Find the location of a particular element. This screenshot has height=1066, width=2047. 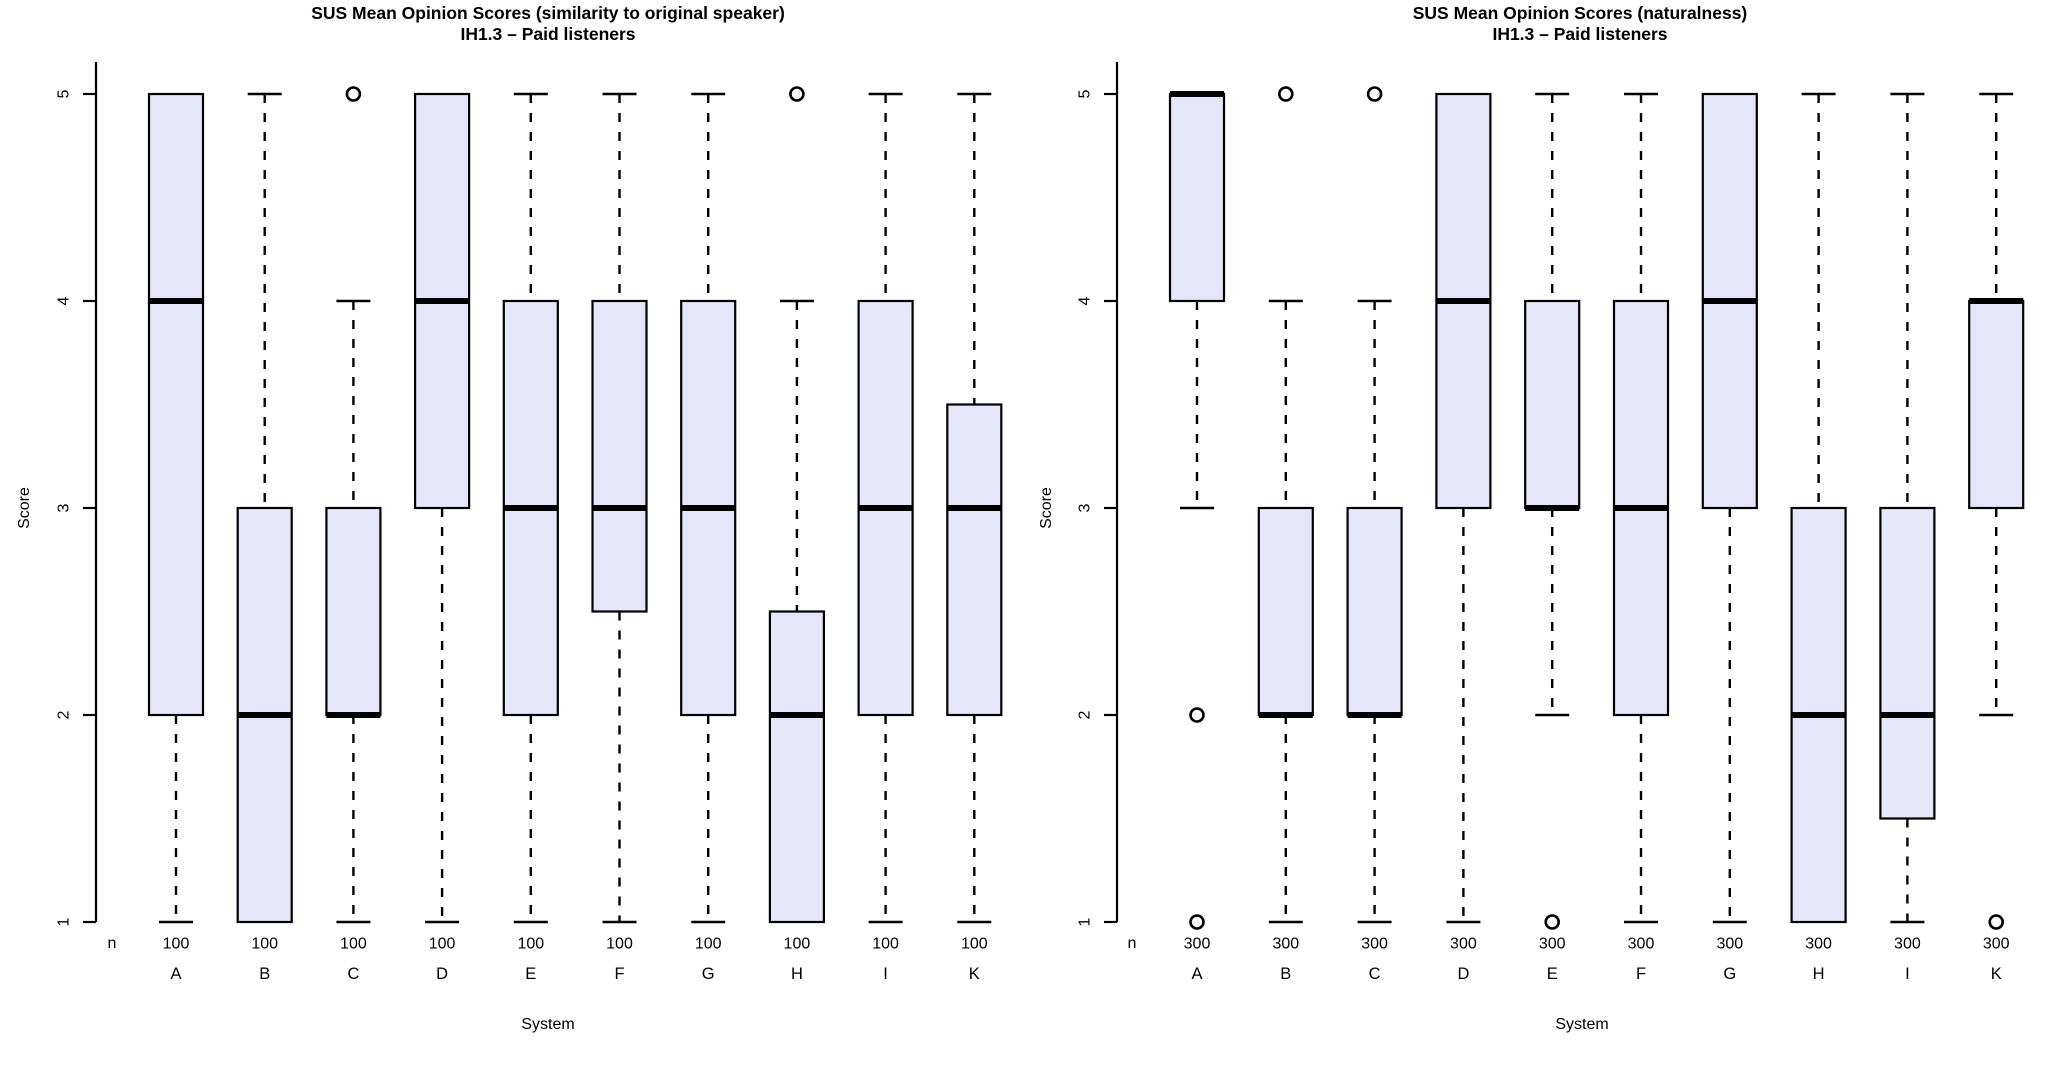

box-C: 100 C is located at coordinates (353, 534).